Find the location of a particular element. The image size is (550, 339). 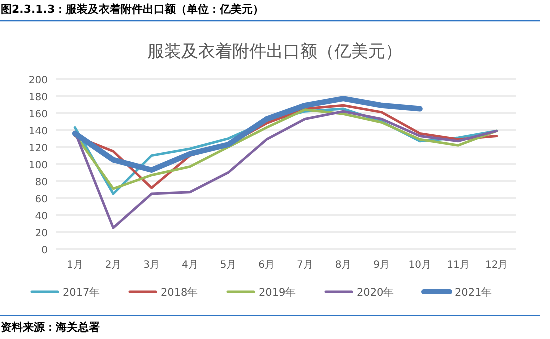

x-tick-label: 12月 is located at coordinates (496, 265).